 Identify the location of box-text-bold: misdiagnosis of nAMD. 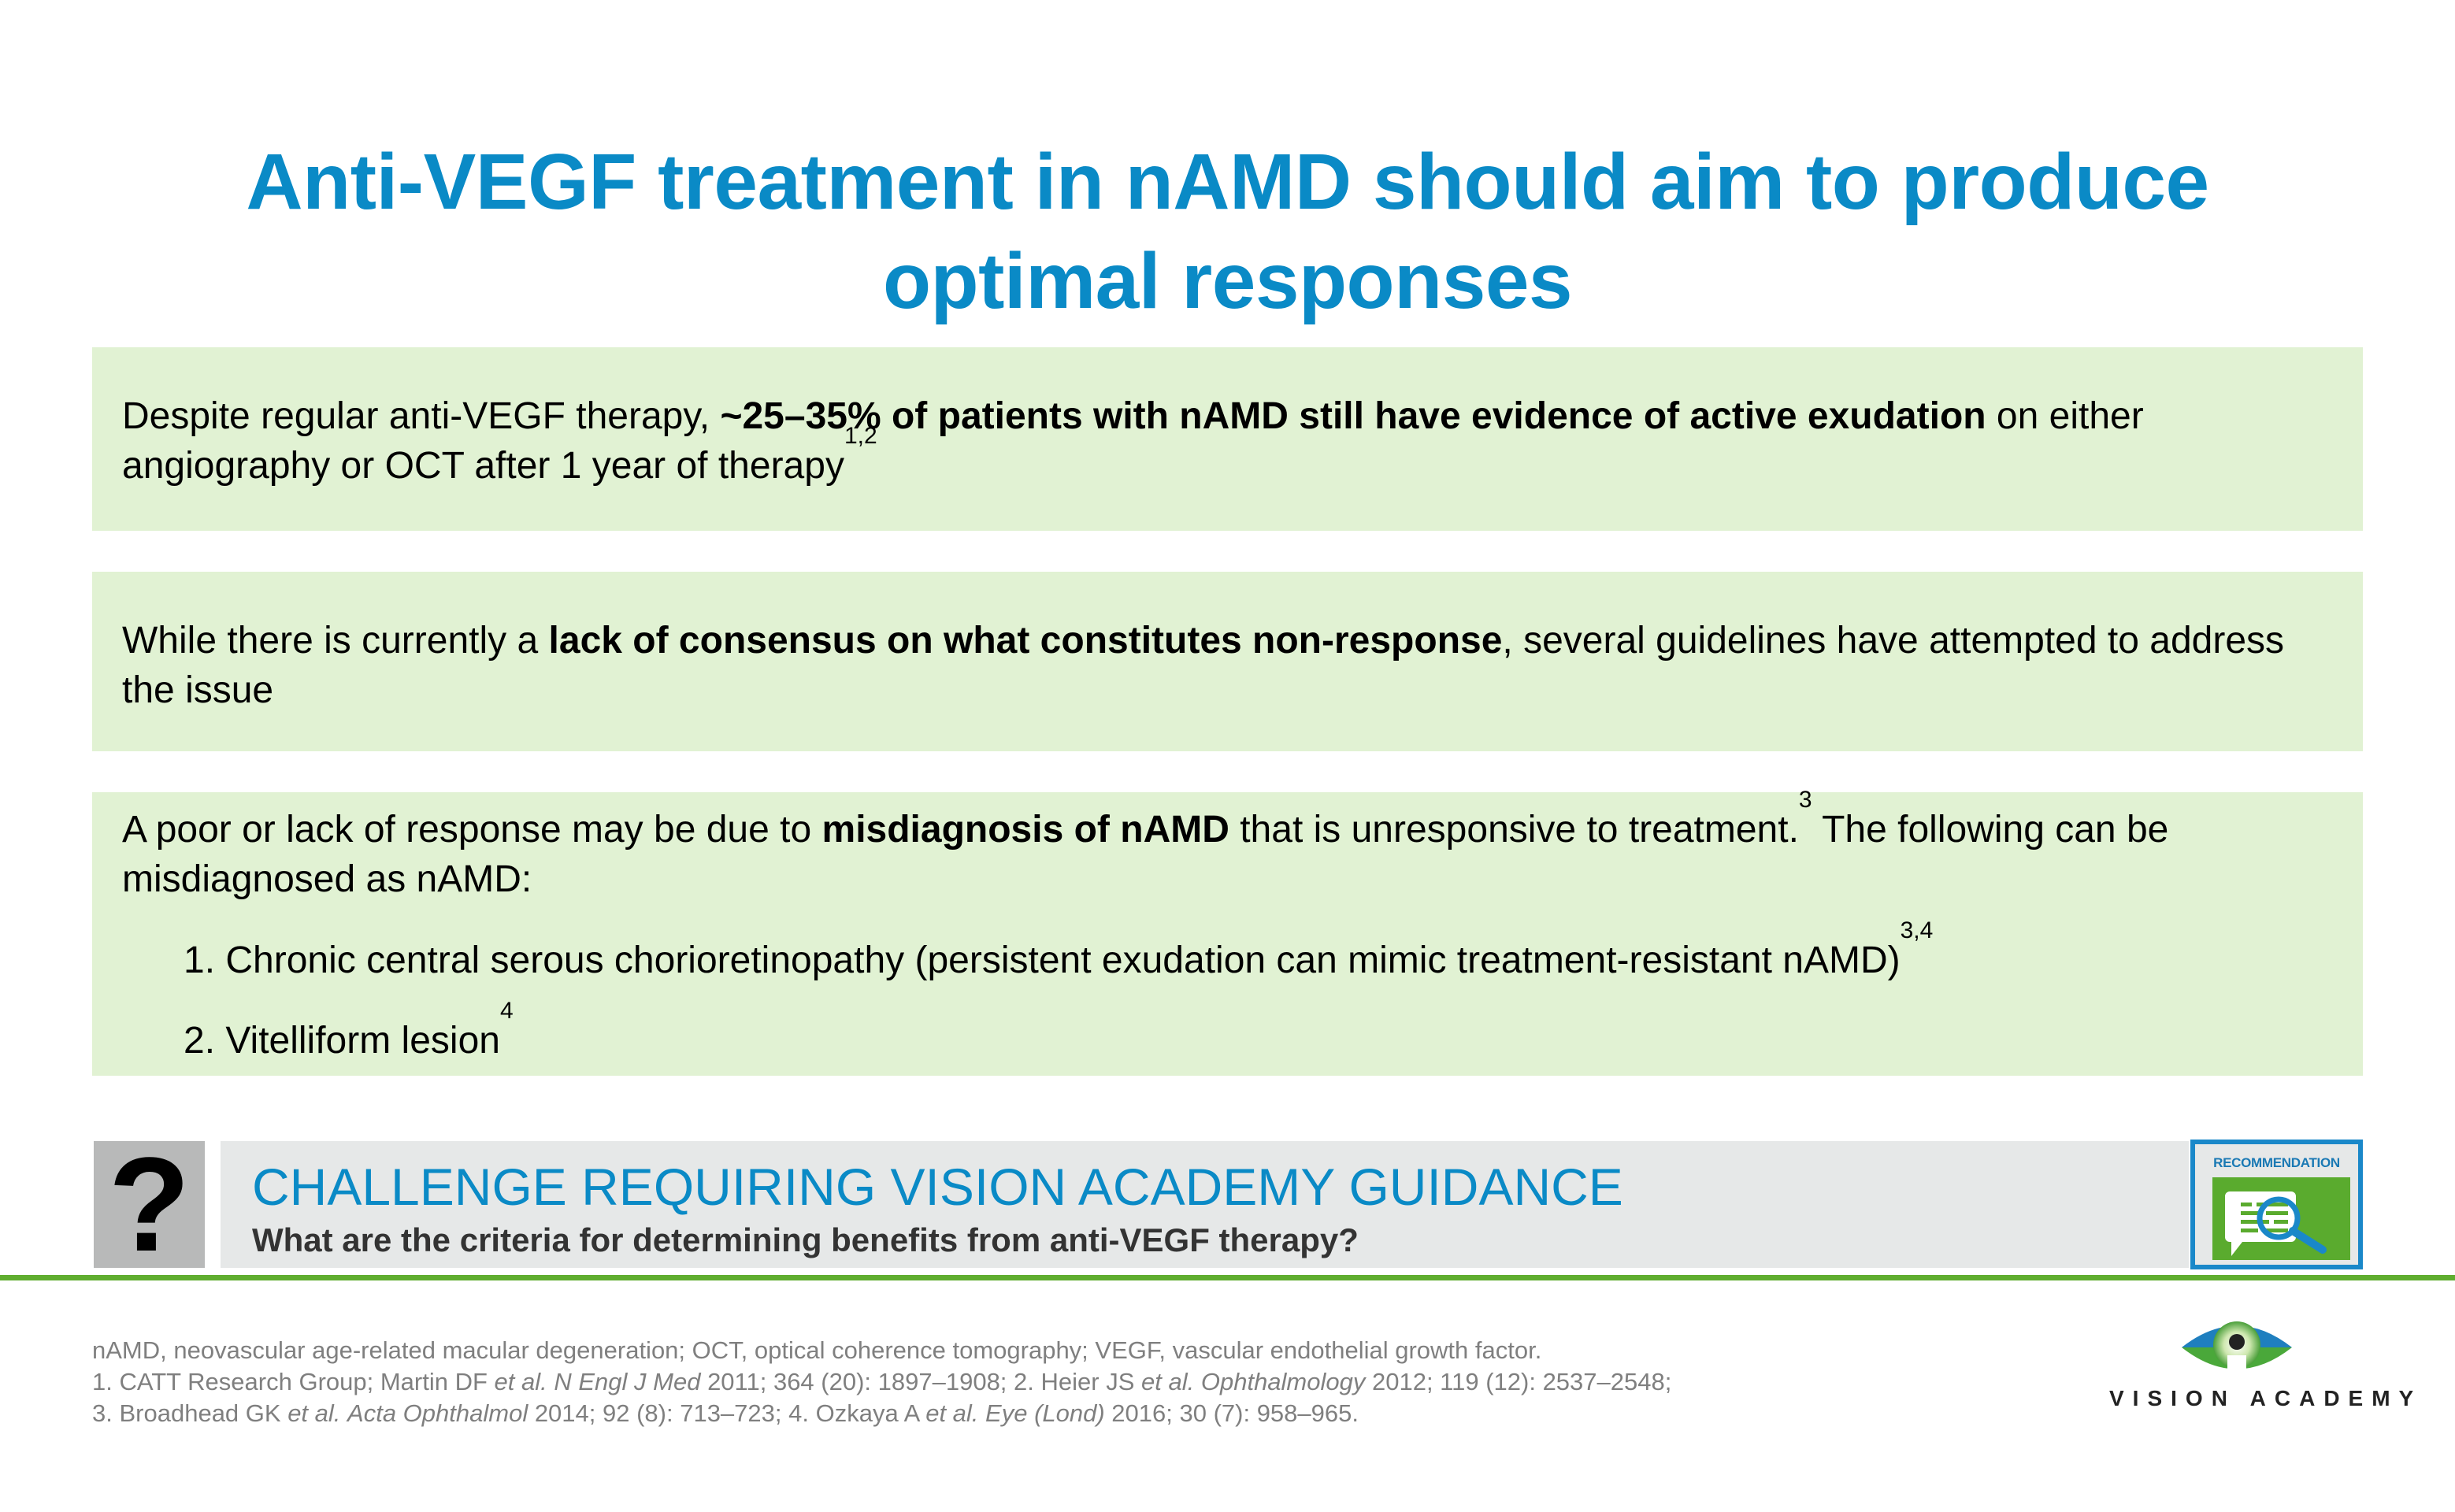
(1025, 829).